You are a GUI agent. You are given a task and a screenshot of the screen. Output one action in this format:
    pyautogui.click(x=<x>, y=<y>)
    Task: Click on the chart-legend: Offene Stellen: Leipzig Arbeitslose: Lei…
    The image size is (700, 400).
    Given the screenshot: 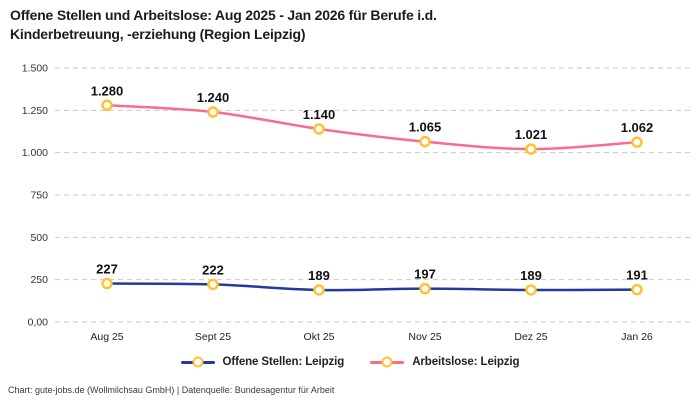 What is the action you would take?
    pyautogui.click(x=350, y=362)
    